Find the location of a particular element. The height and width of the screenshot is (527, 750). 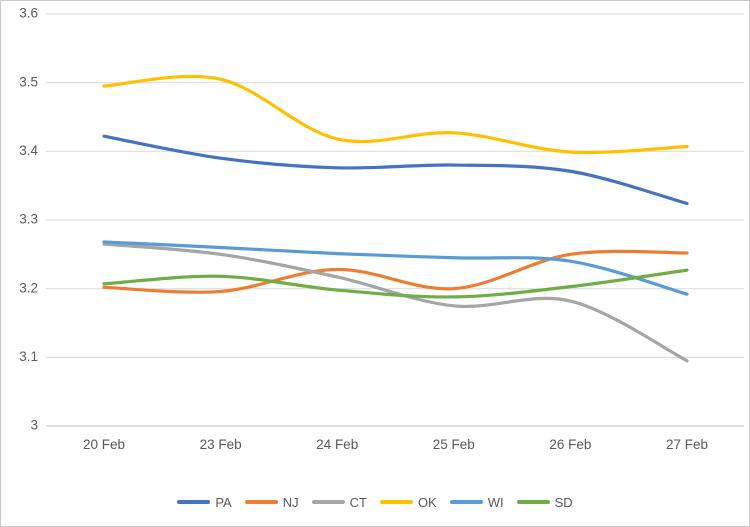

legend-line-swatch-WI is located at coordinates (466, 502).